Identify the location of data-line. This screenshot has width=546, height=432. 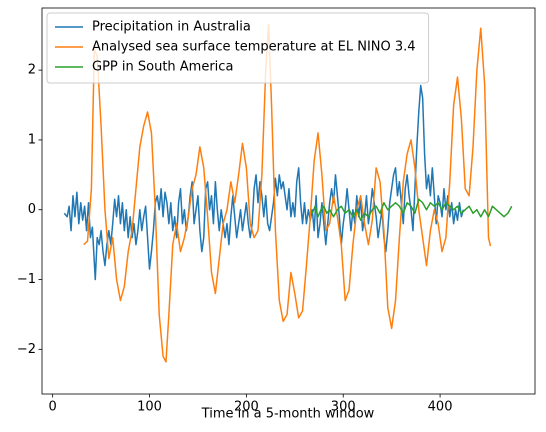
(412, 209).